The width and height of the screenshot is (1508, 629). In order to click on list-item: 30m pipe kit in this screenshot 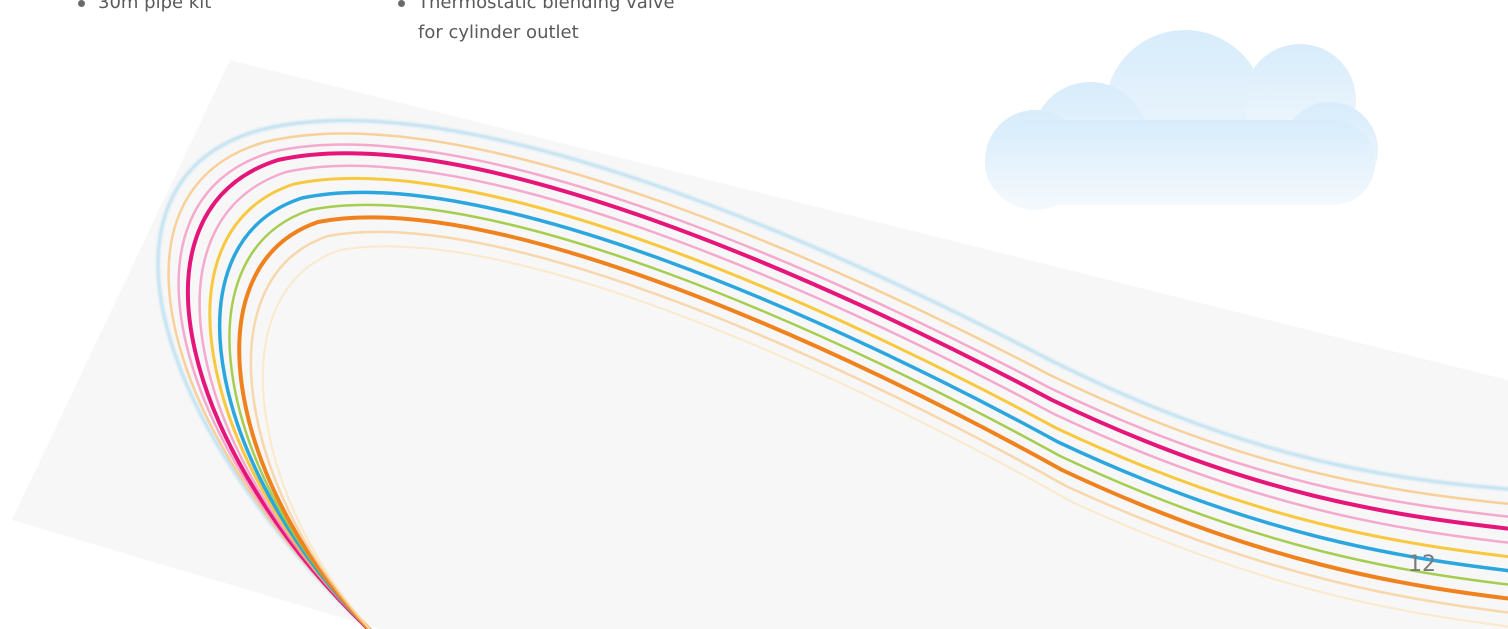, I will do `click(206, 9)`.